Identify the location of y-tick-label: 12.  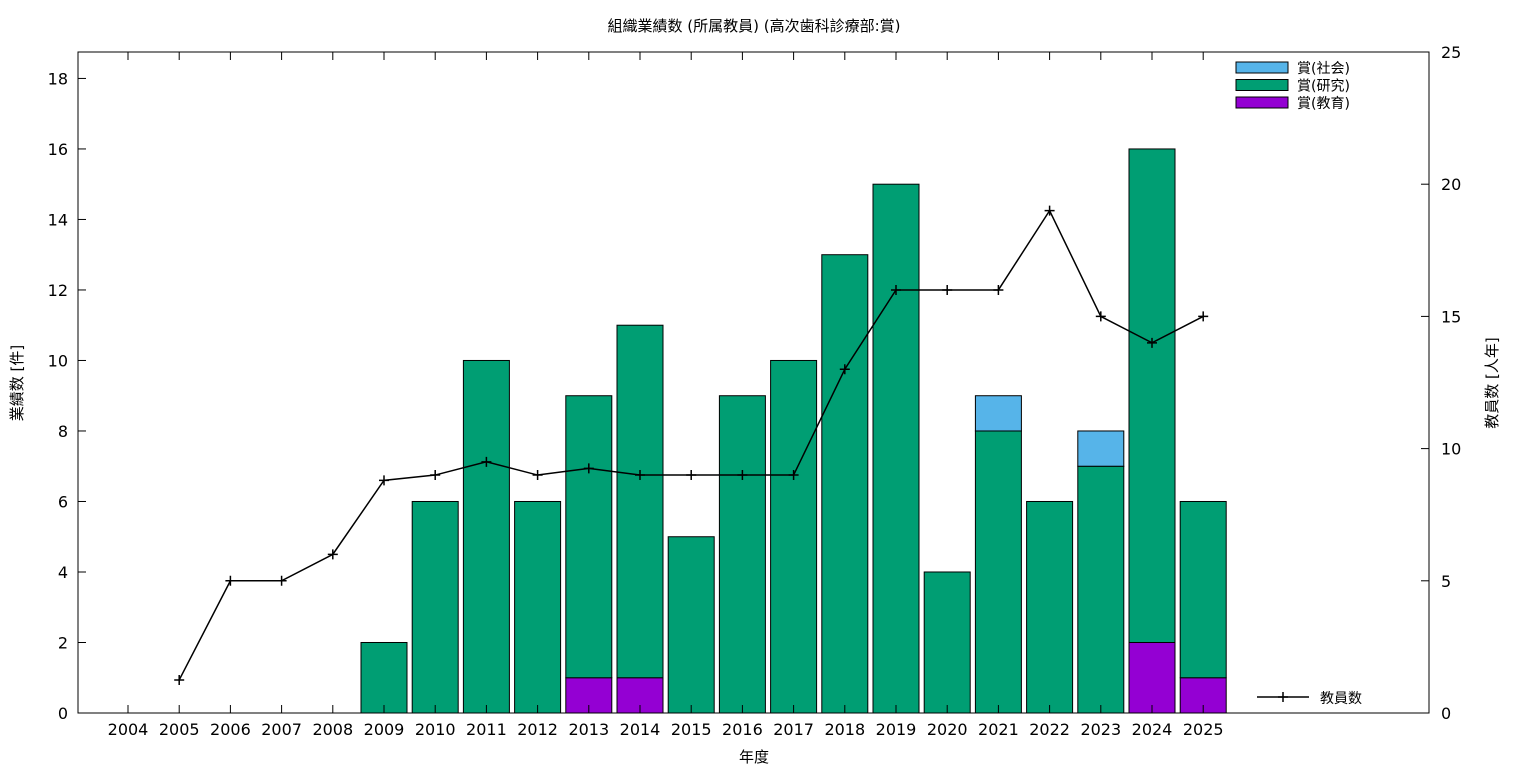
(58, 290).